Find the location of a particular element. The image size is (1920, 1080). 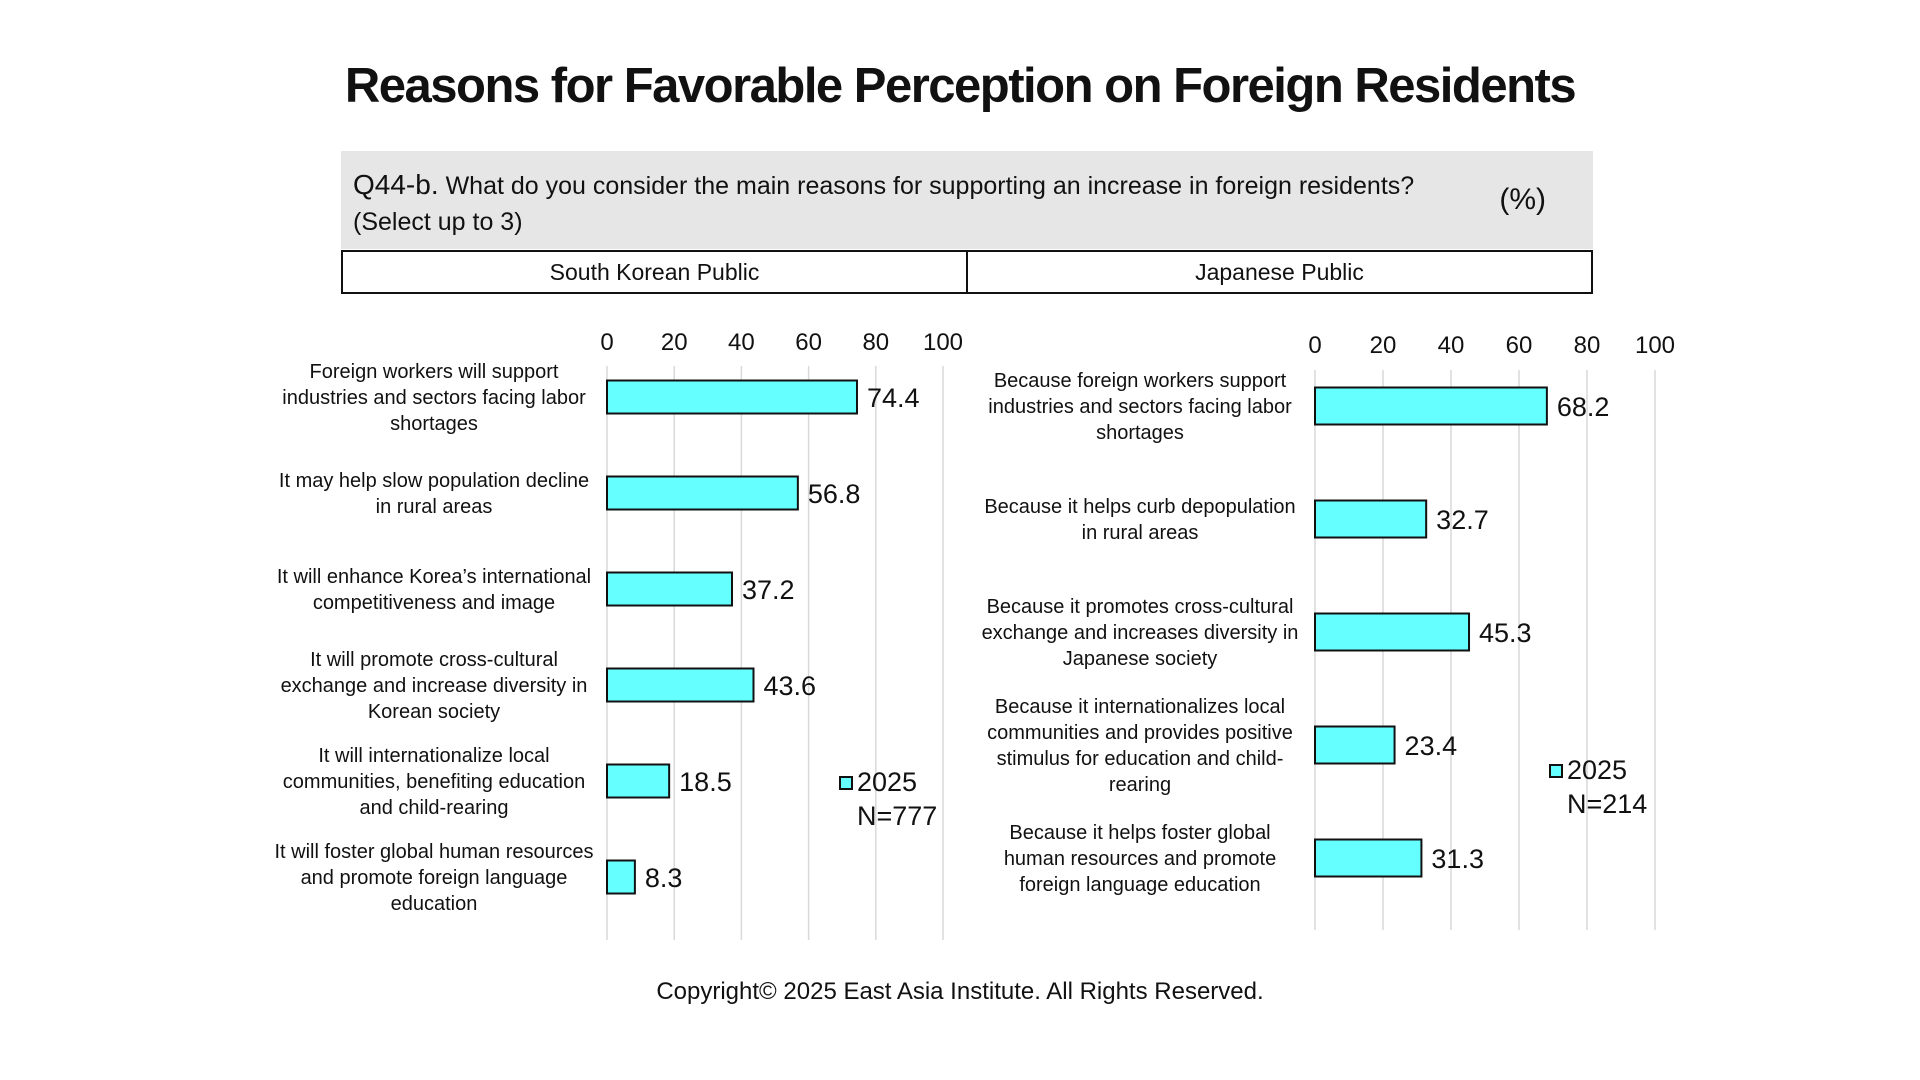

category-label-line: and promote foreign language is located at coordinates (434, 878).